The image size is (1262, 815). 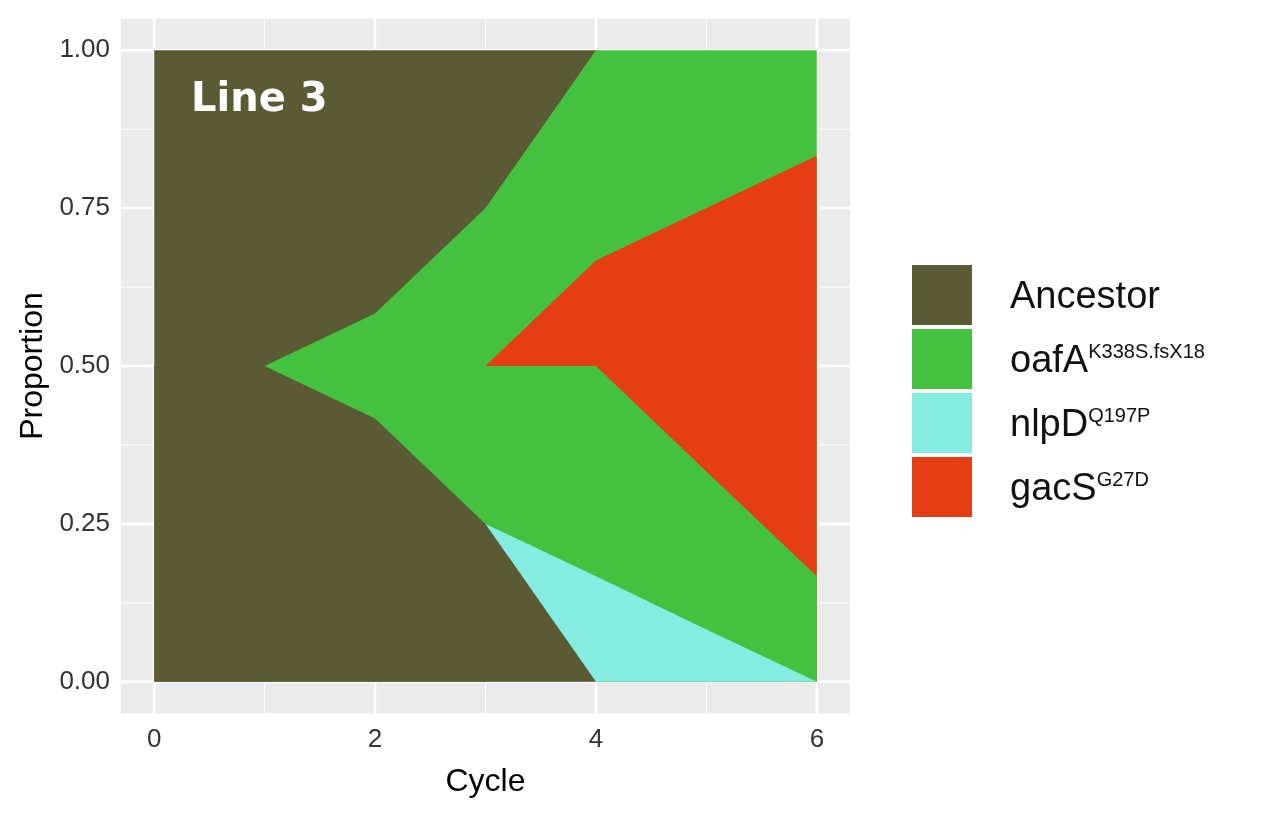 What do you see at coordinates (596, 738) in the screenshot?
I see `x-tick-label: 4` at bounding box center [596, 738].